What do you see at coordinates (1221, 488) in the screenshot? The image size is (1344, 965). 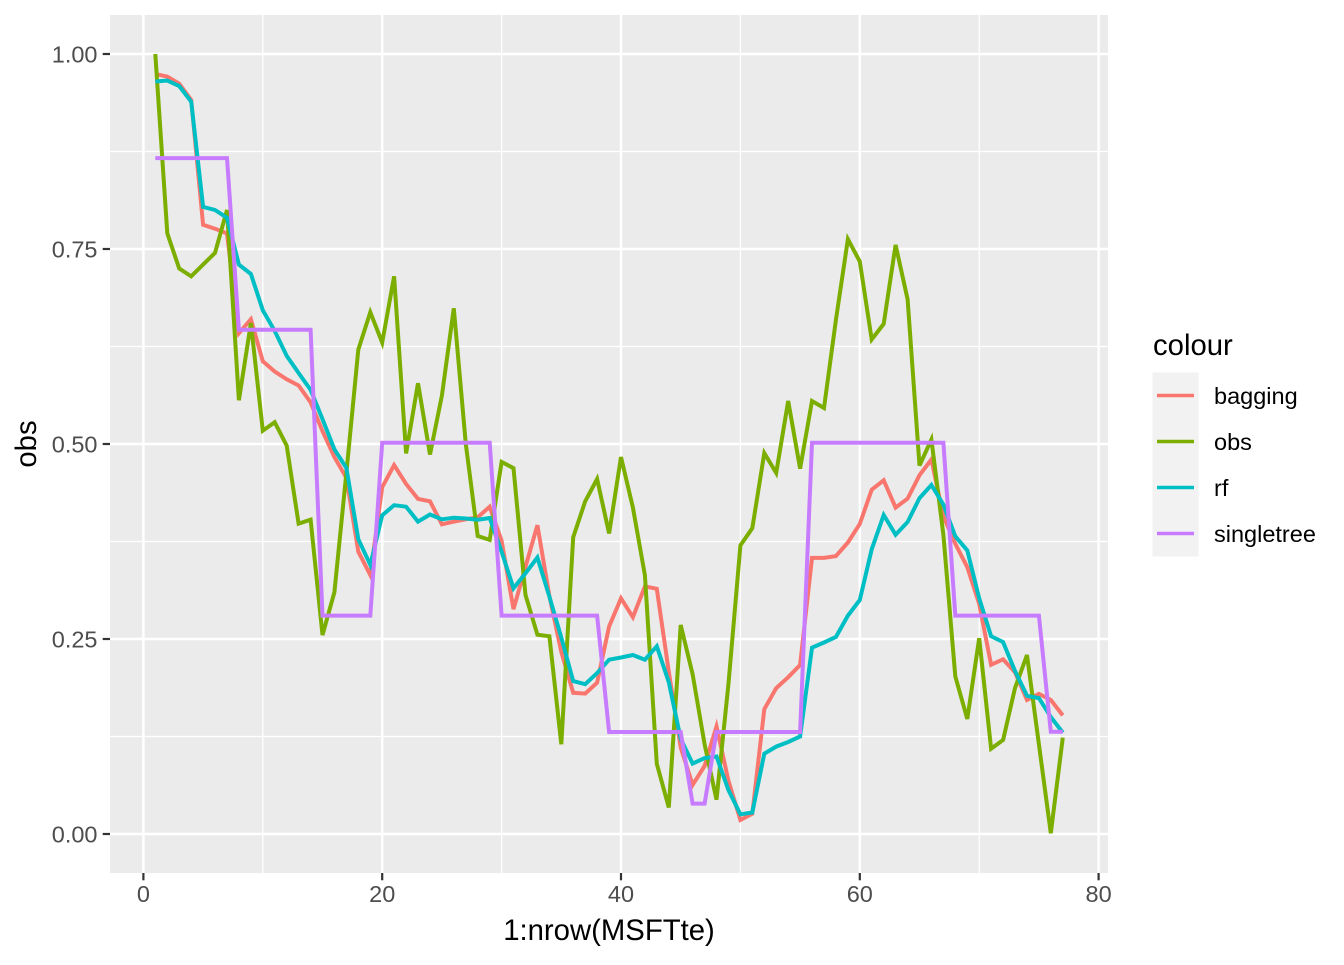 I see `svg-text: rf` at bounding box center [1221, 488].